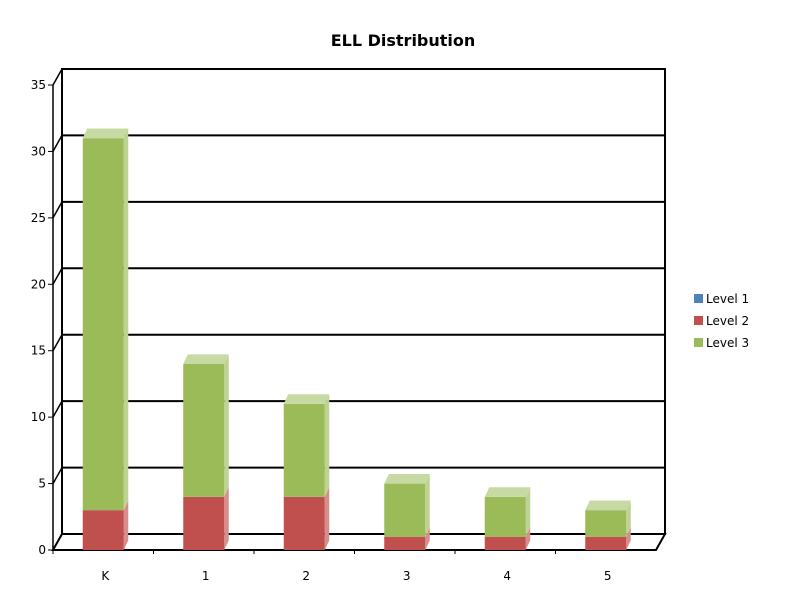 The width and height of the screenshot is (800, 604). What do you see at coordinates (38, 284) in the screenshot?
I see `y-tick-label: 20` at bounding box center [38, 284].